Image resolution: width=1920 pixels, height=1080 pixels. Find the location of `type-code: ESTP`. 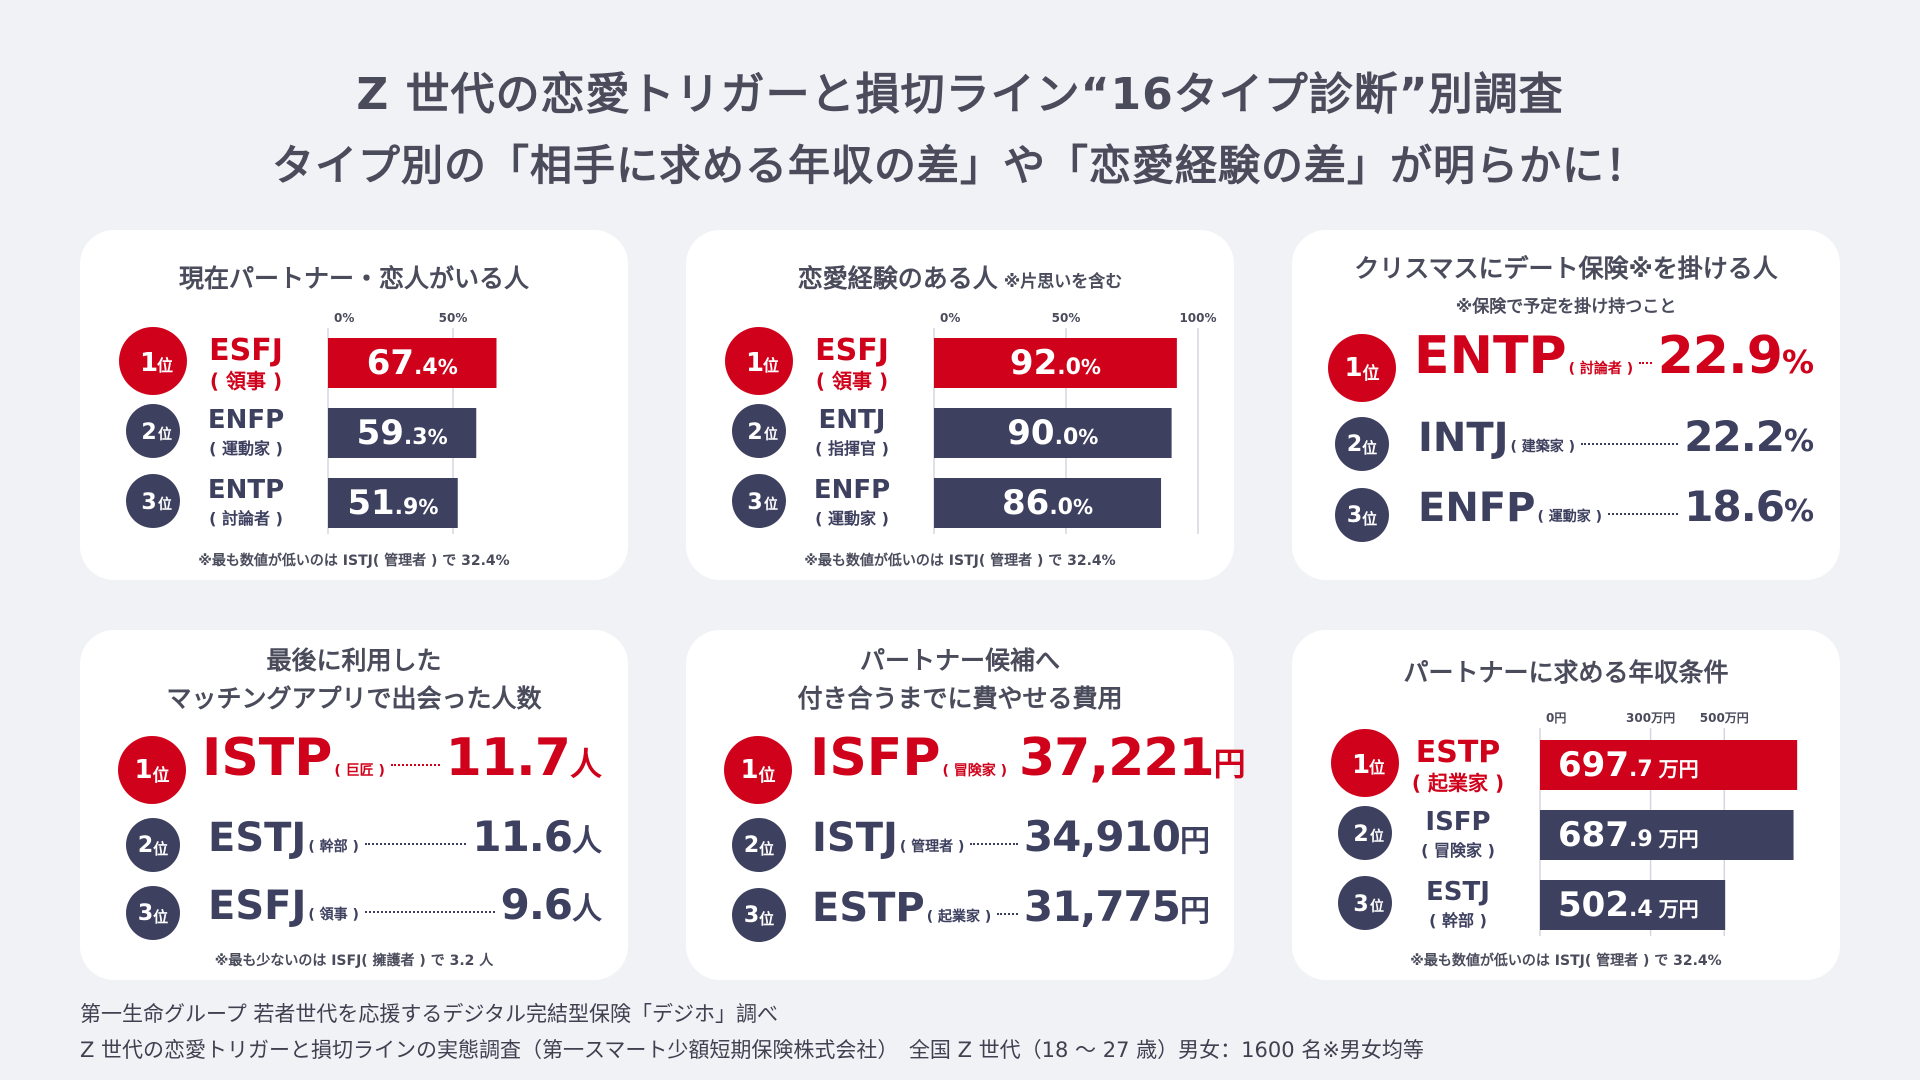

type-code: ESTP is located at coordinates (1458, 752).